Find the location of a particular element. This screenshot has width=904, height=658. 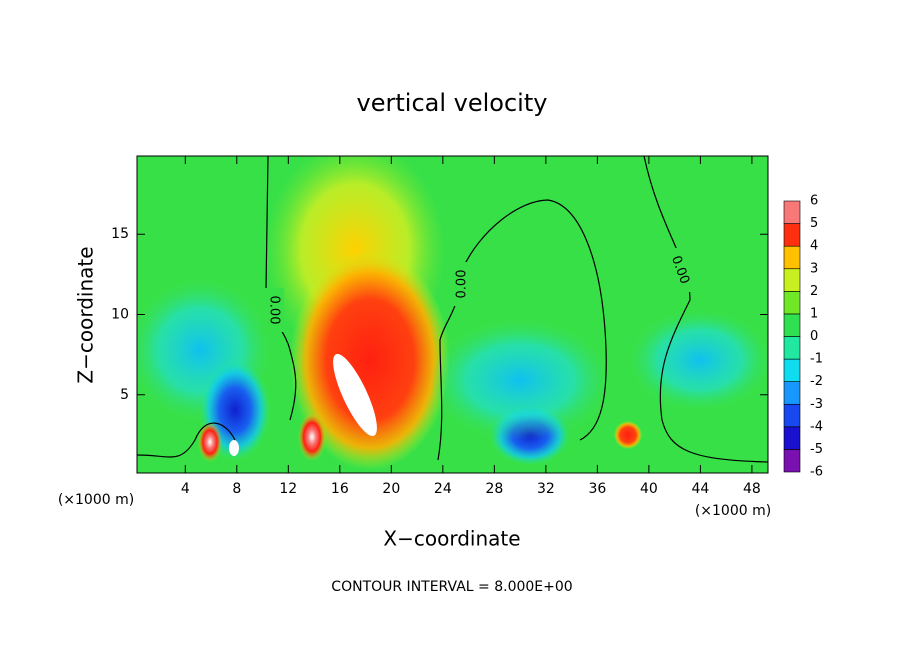

x-tick-label: 20 is located at coordinates (391, 489).